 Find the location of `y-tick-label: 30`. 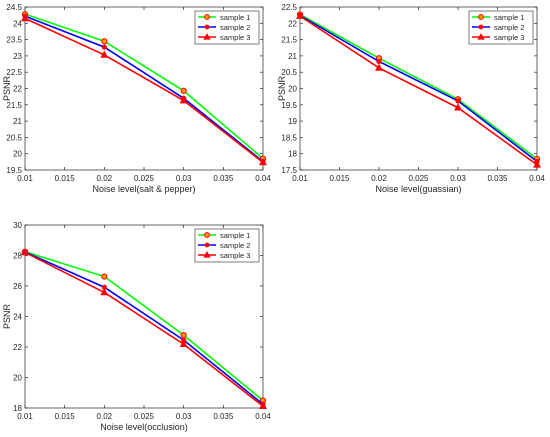

y-tick-label: 30 is located at coordinates (17, 225).